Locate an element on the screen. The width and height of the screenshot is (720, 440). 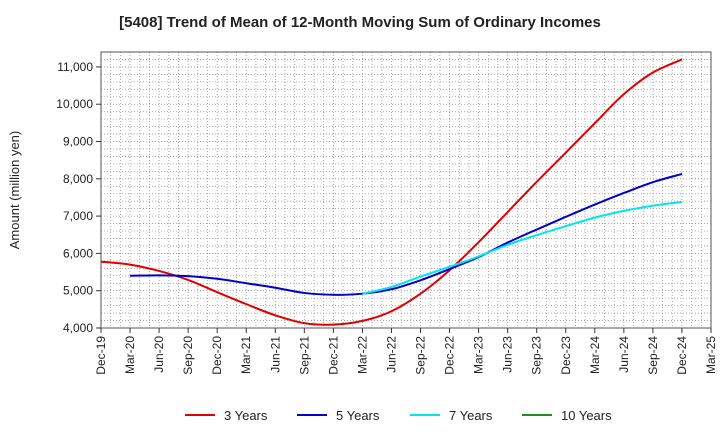
x-tick-label: Sep-23 is located at coordinates (537, 355).